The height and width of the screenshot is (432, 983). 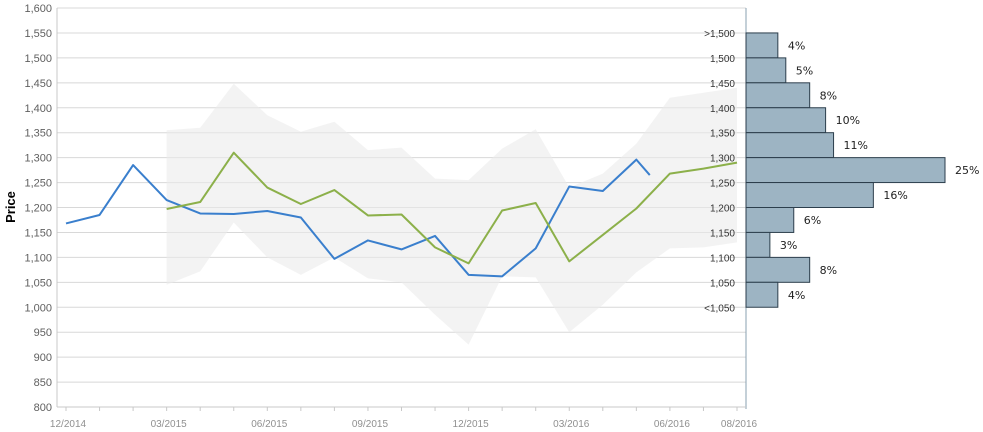 What do you see at coordinates (370, 424) in the screenshot?
I see `x-tick-label: 09/2015` at bounding box center [370, 424].